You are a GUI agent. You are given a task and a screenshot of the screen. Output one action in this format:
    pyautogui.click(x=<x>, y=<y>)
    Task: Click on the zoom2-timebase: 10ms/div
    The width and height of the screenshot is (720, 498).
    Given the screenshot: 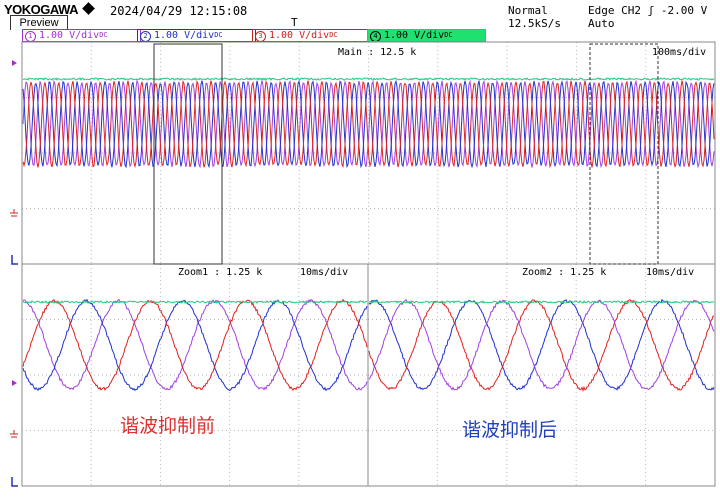 What is the action you would take?
    pyautogui.click(x=670, y=272)
    